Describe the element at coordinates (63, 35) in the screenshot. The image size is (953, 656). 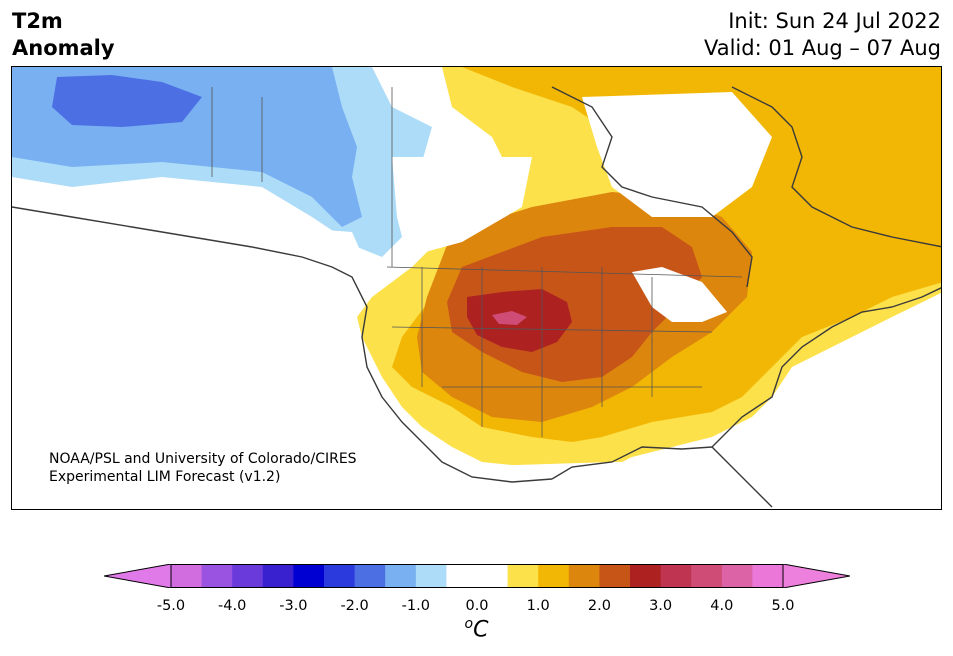
I see `map-title: T2m Anomaly` at that location.